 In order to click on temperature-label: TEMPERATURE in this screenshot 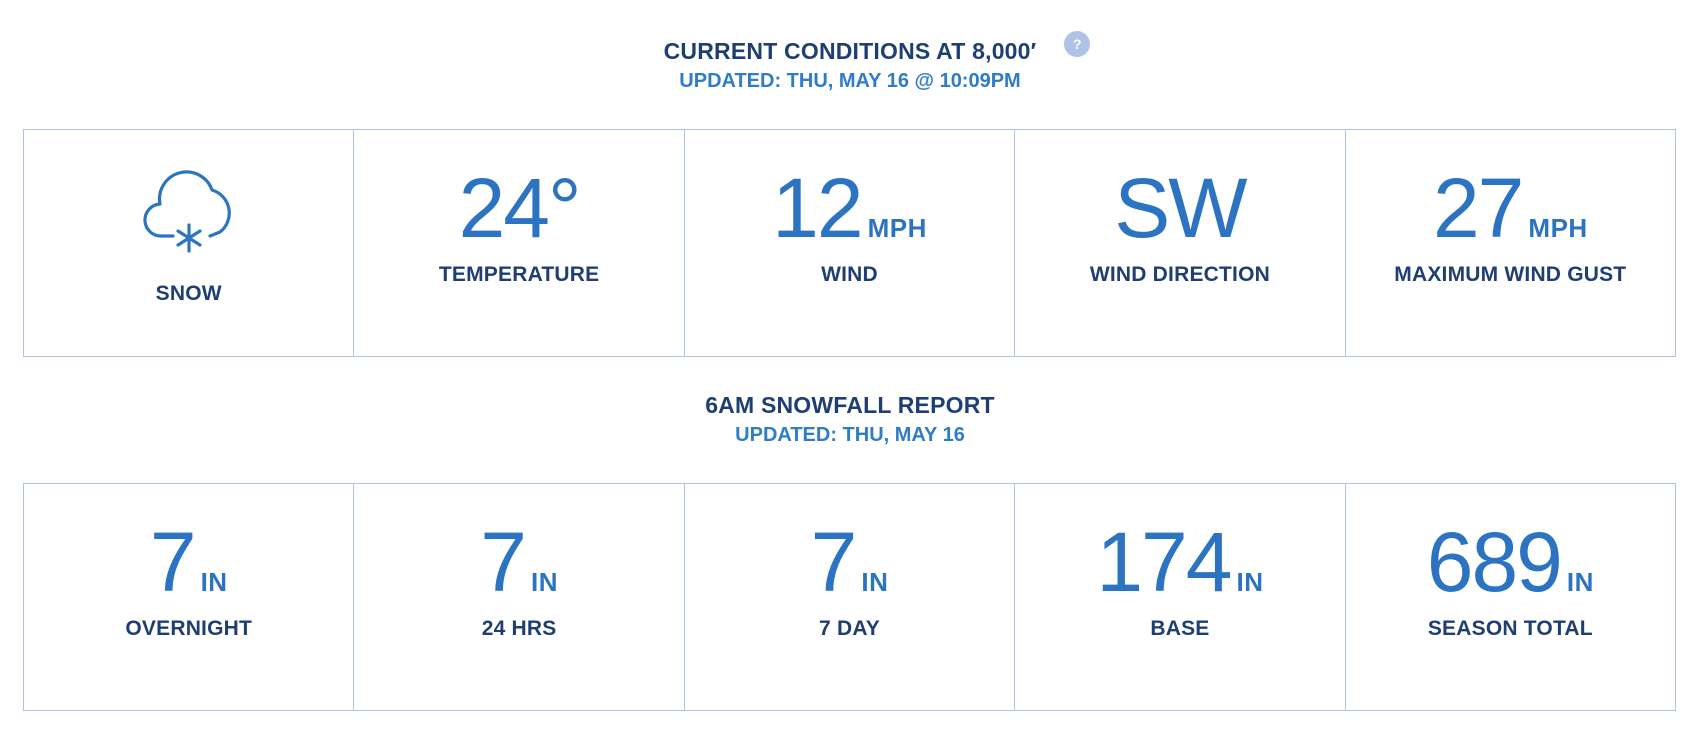, I will do `click(519, 274)`.